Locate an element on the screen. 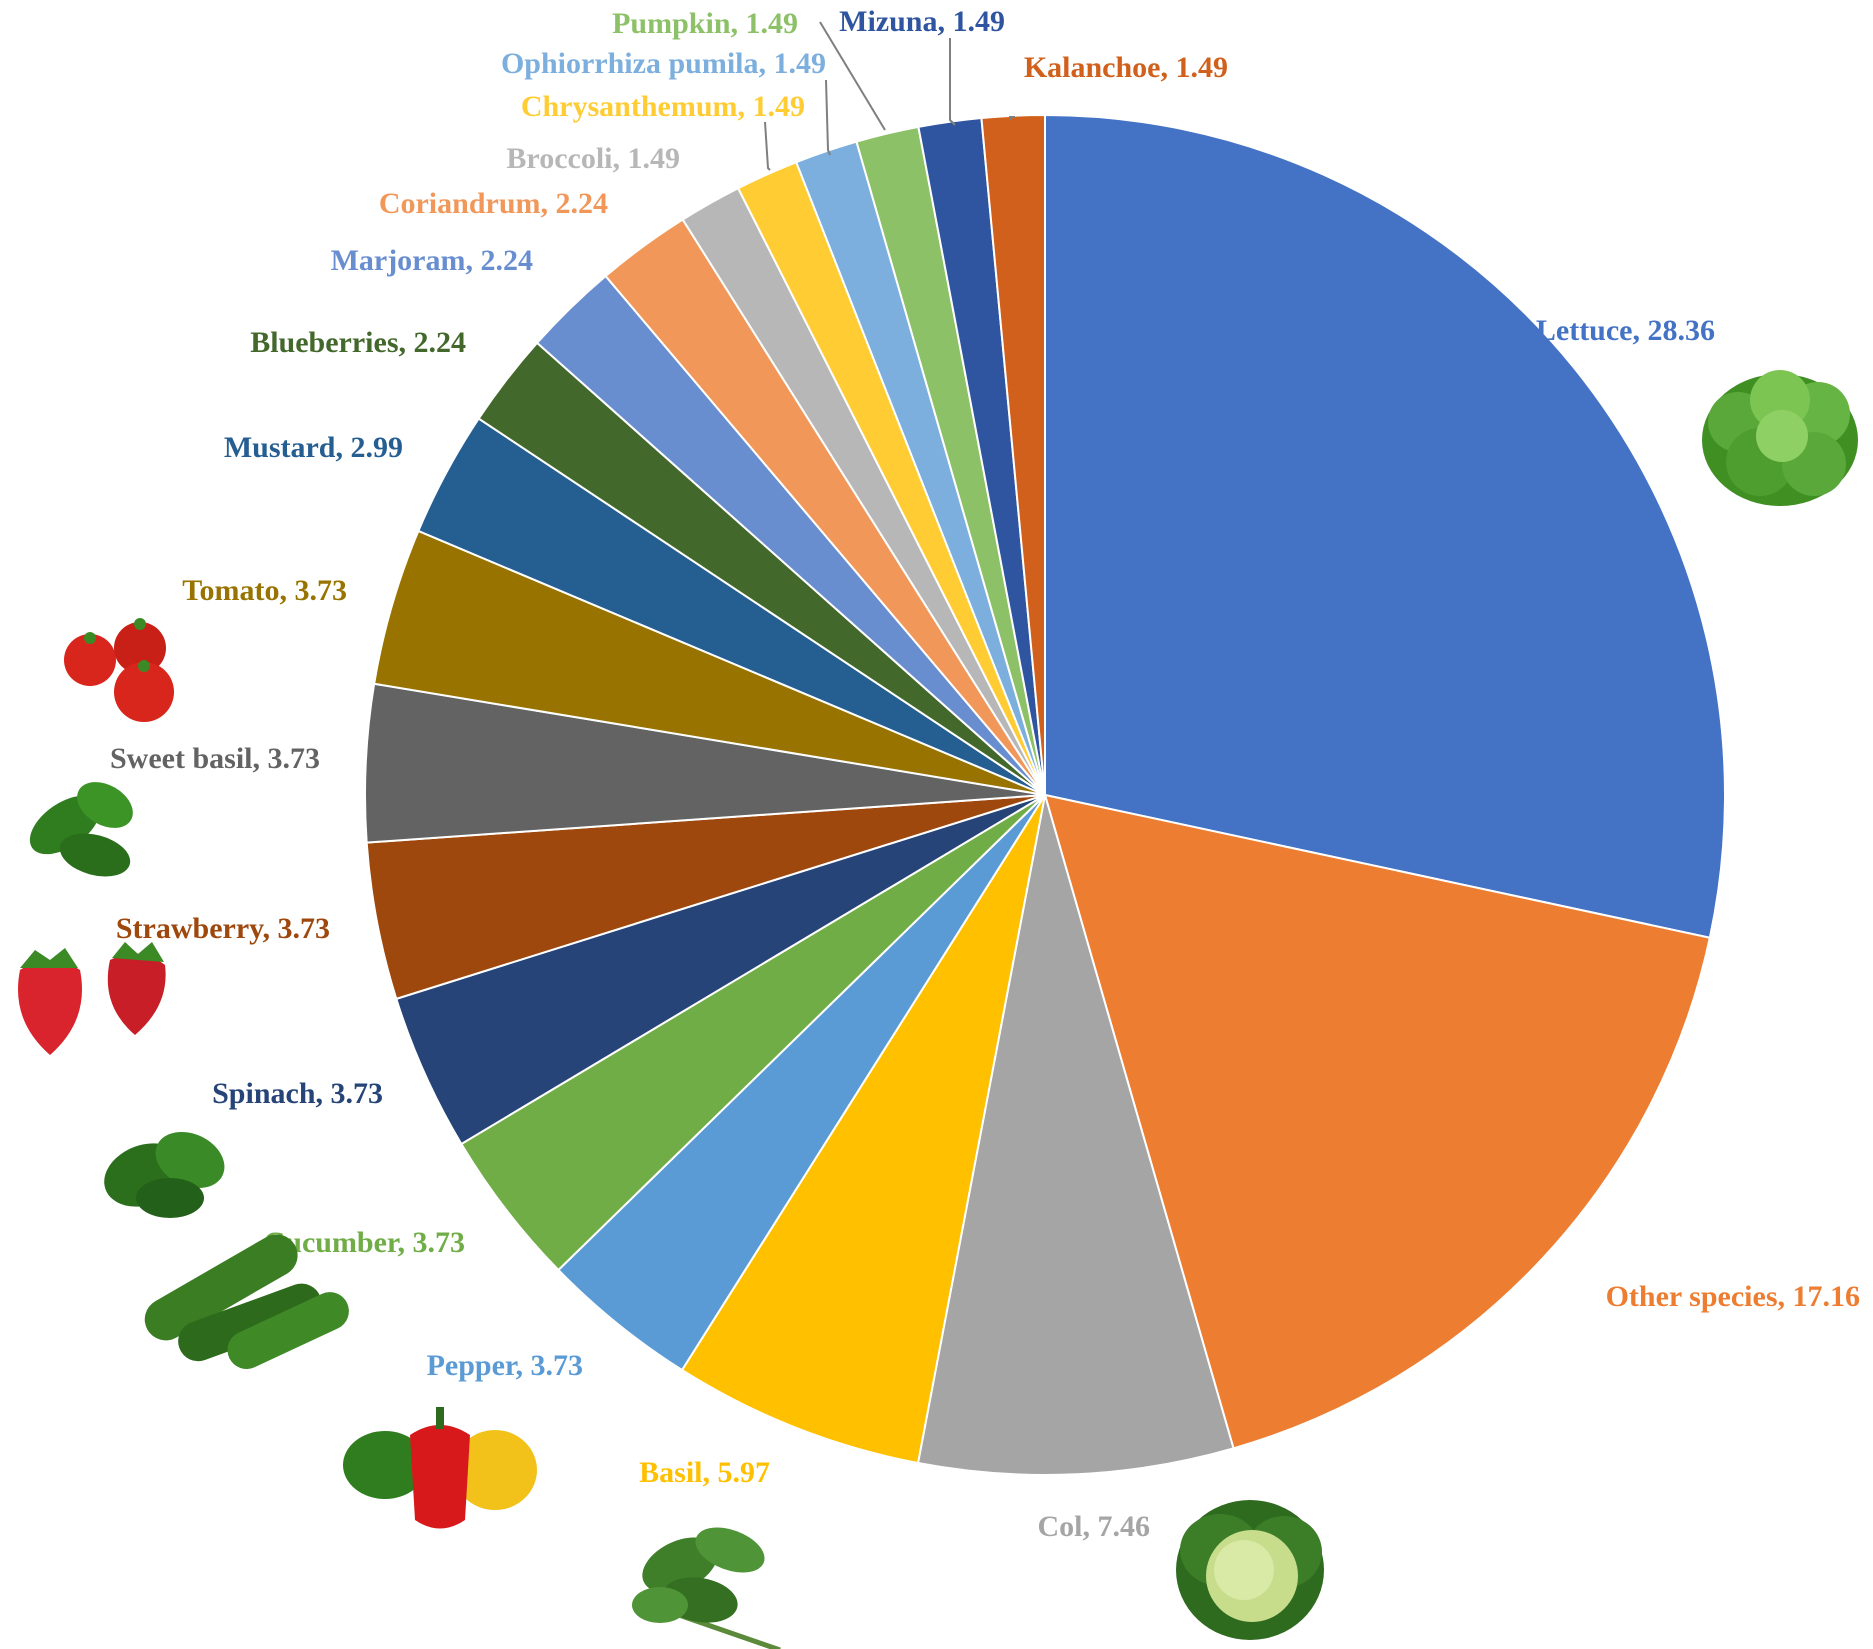  data-label-strawberry: Strawberry, 3.73 is located at coordinates (223, 928).